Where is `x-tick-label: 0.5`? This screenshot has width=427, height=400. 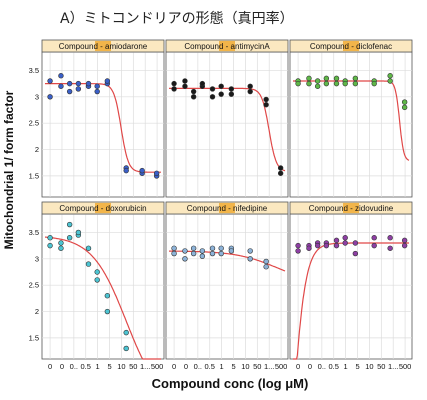
x-tick-label: 0.5 is located at coordinates (86, 366).